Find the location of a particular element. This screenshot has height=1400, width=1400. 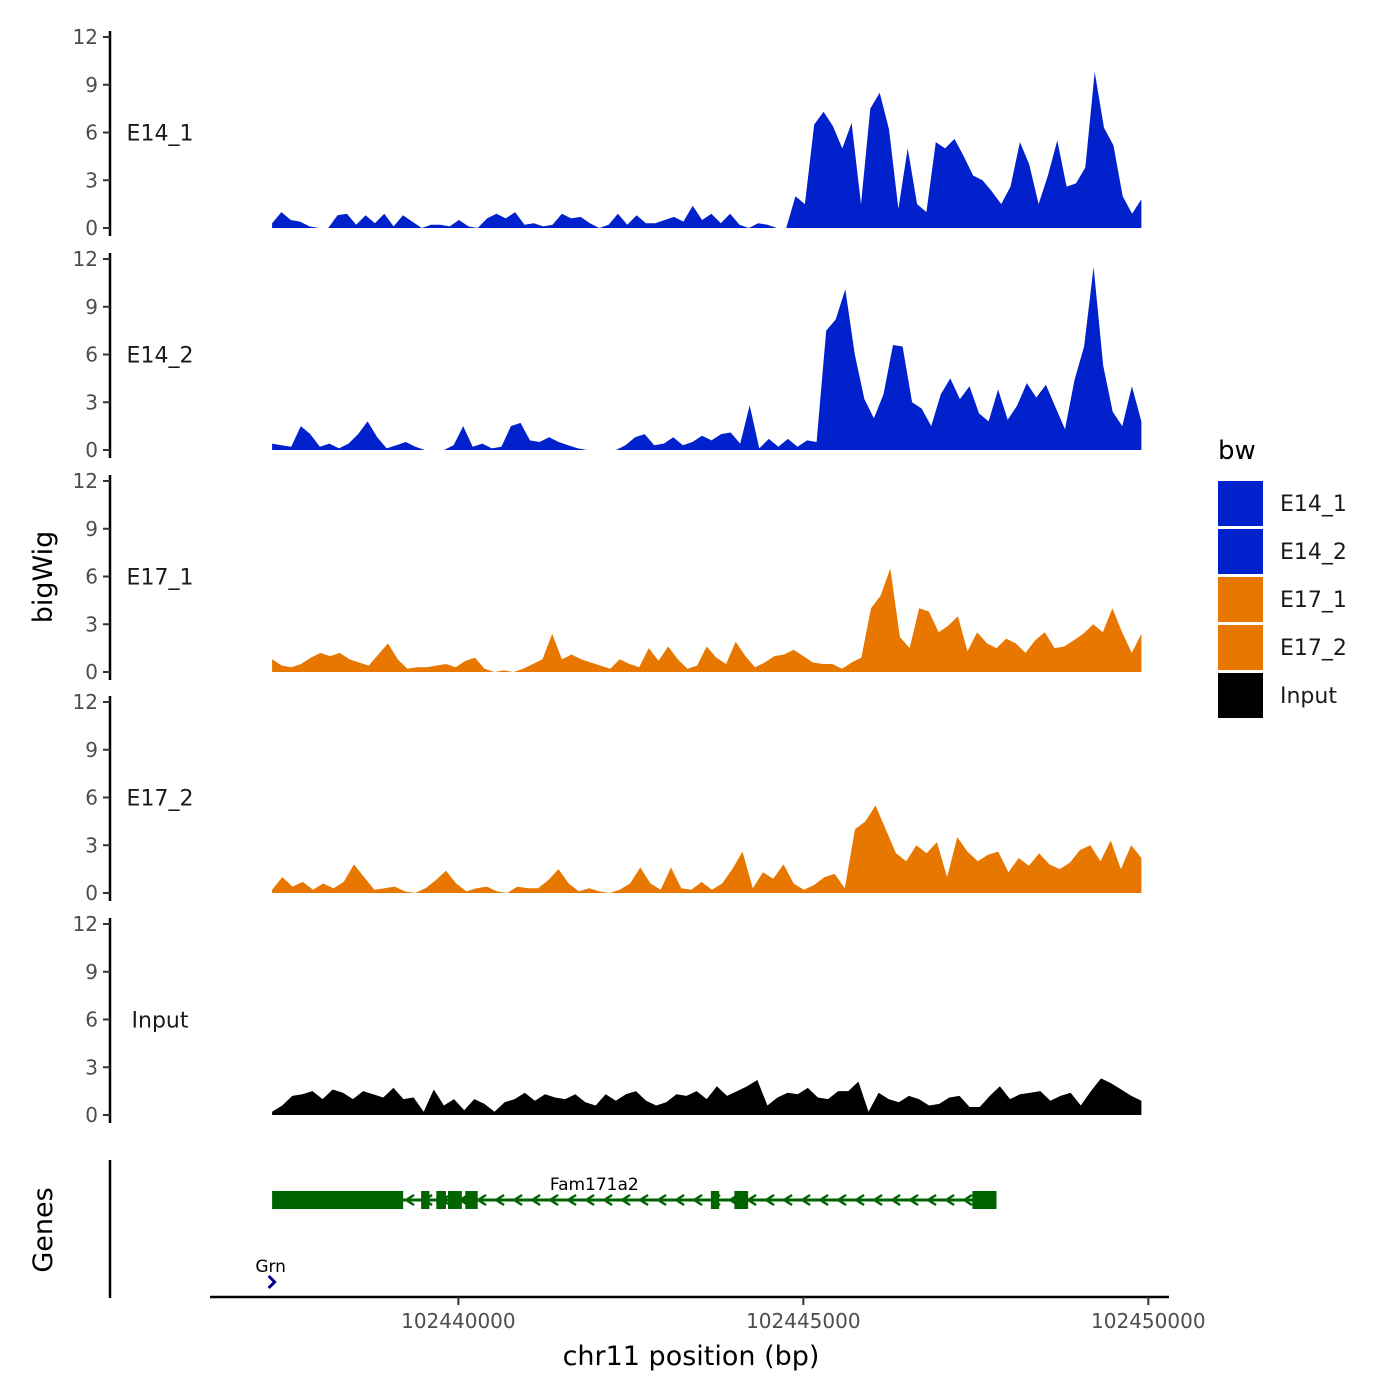

track-E14_2: 0 3 6 9 12 E14_2 is located at coordinates (607, 354).